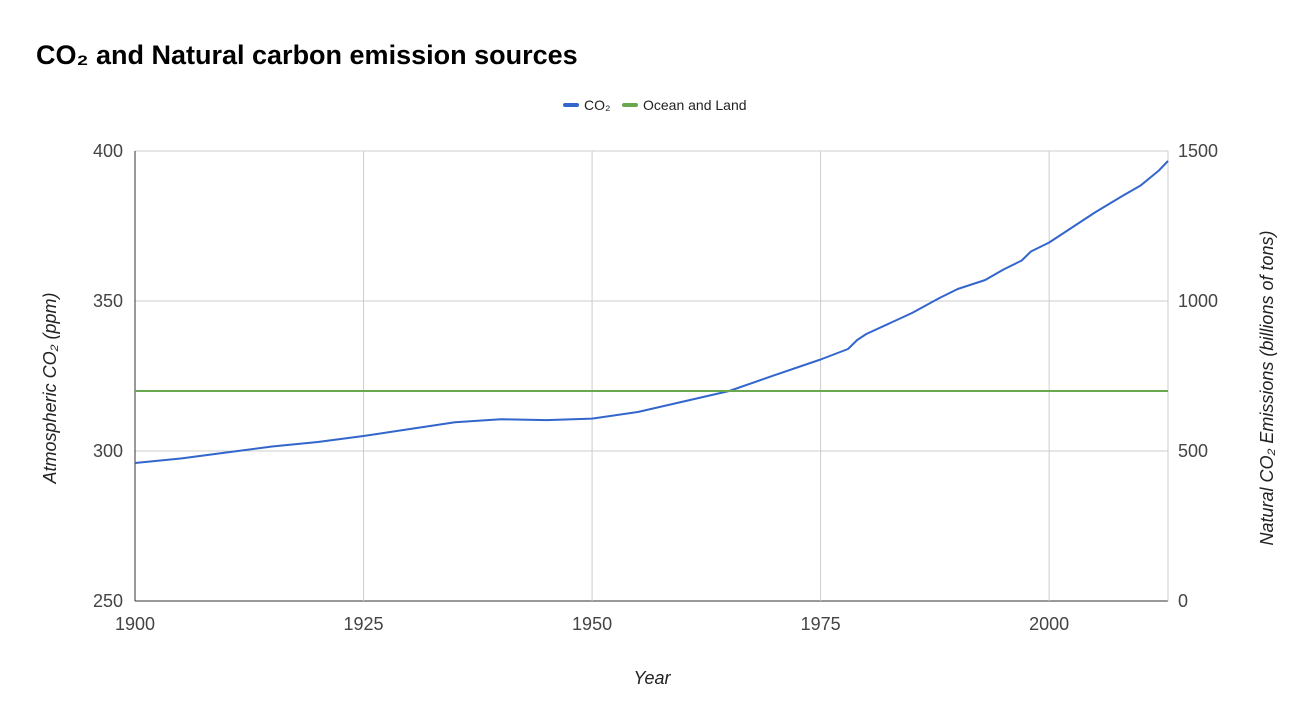 The height and width of the screenshot is (726, 1314). I want to click on x-axis-title: Year, so click(652, 678).